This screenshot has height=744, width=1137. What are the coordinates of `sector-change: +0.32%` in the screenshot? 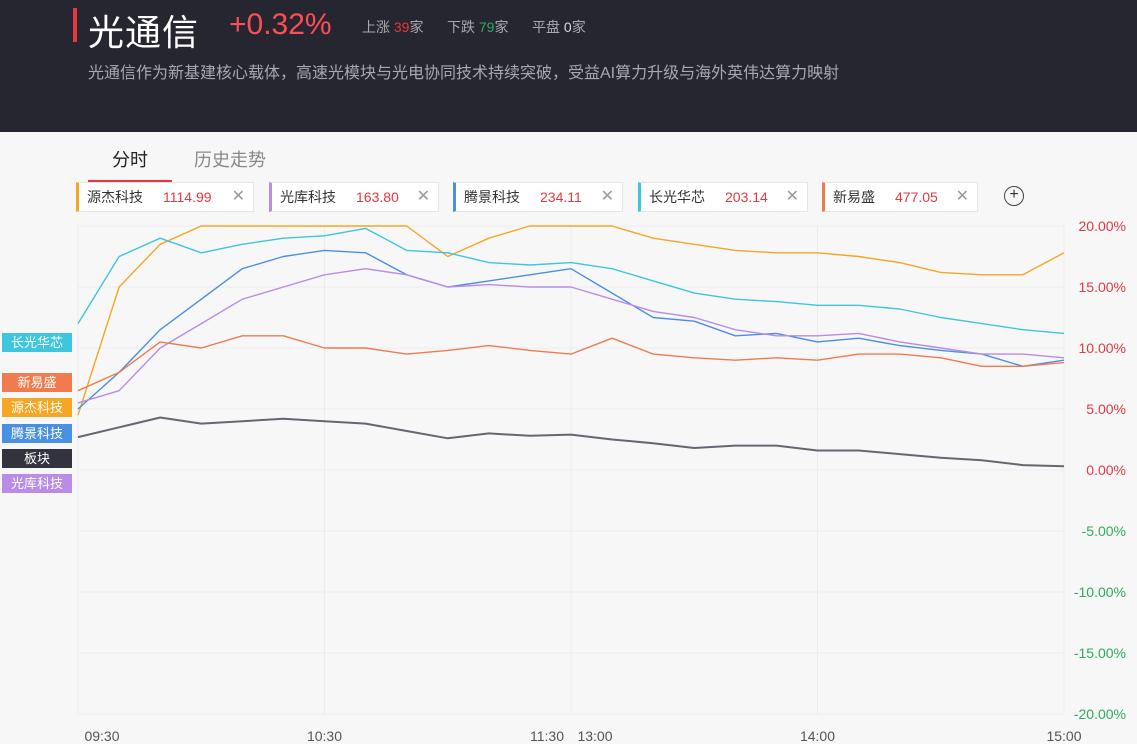 It's located at (280, 24).